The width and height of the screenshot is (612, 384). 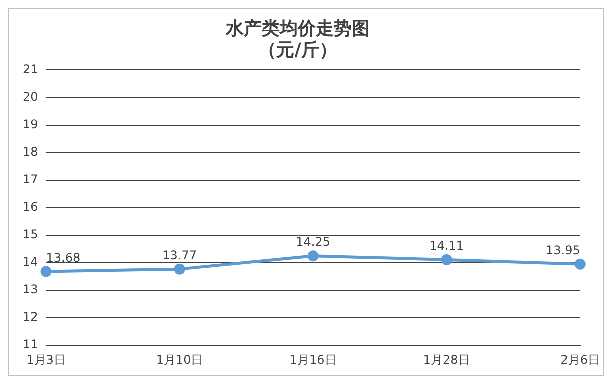 What do you see at coordinates (446, 359) in the screenshot?
I see `x-tick-label: 1月28日` at bounding box center [446, 359].